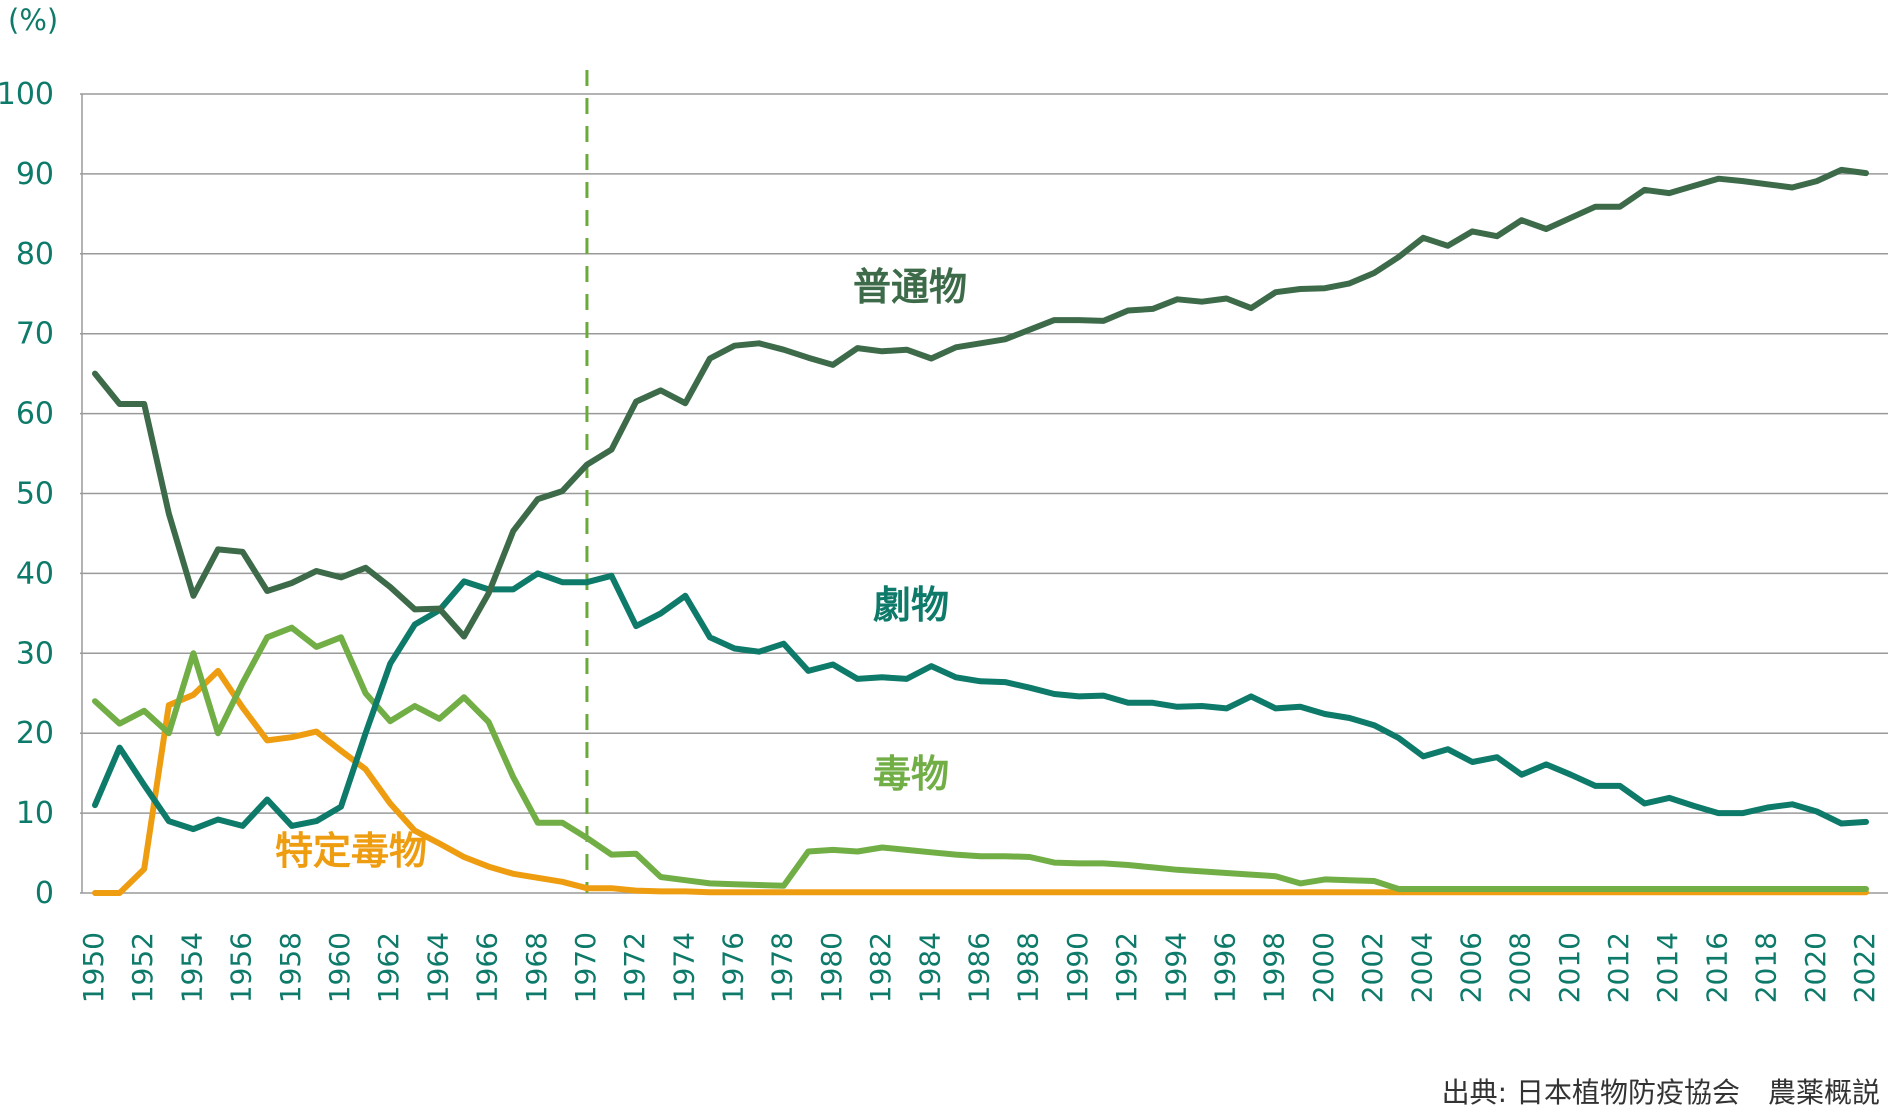 This screenshot has height=1111, width=1888. Describe the element at coordinates (733, 967) in the screenshot. I see `x-tick-label: 1976` at that location.